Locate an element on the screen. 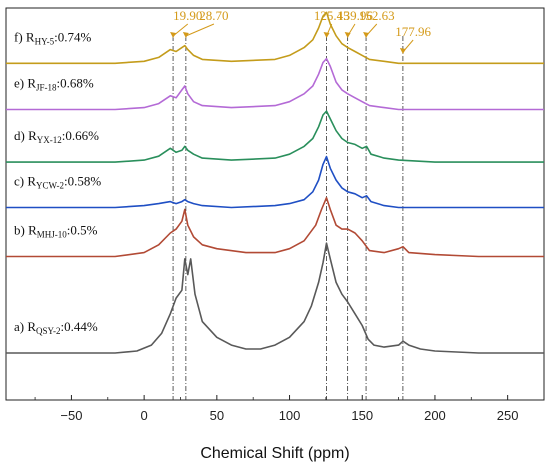 This screenshot has height=468, width=550. x-tick-label: 50 is located at coordinates (217, 415).